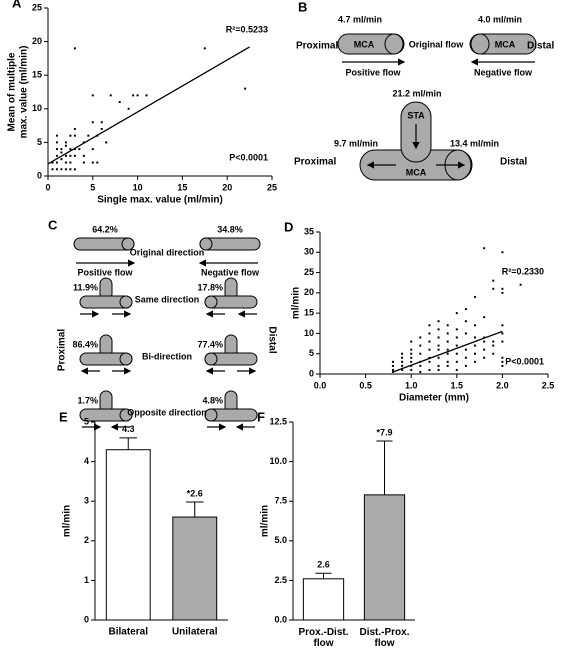  Describe the element at coordinates (548, 385) in the screenshot. I see `x-tick-label: 2.5` at that location.